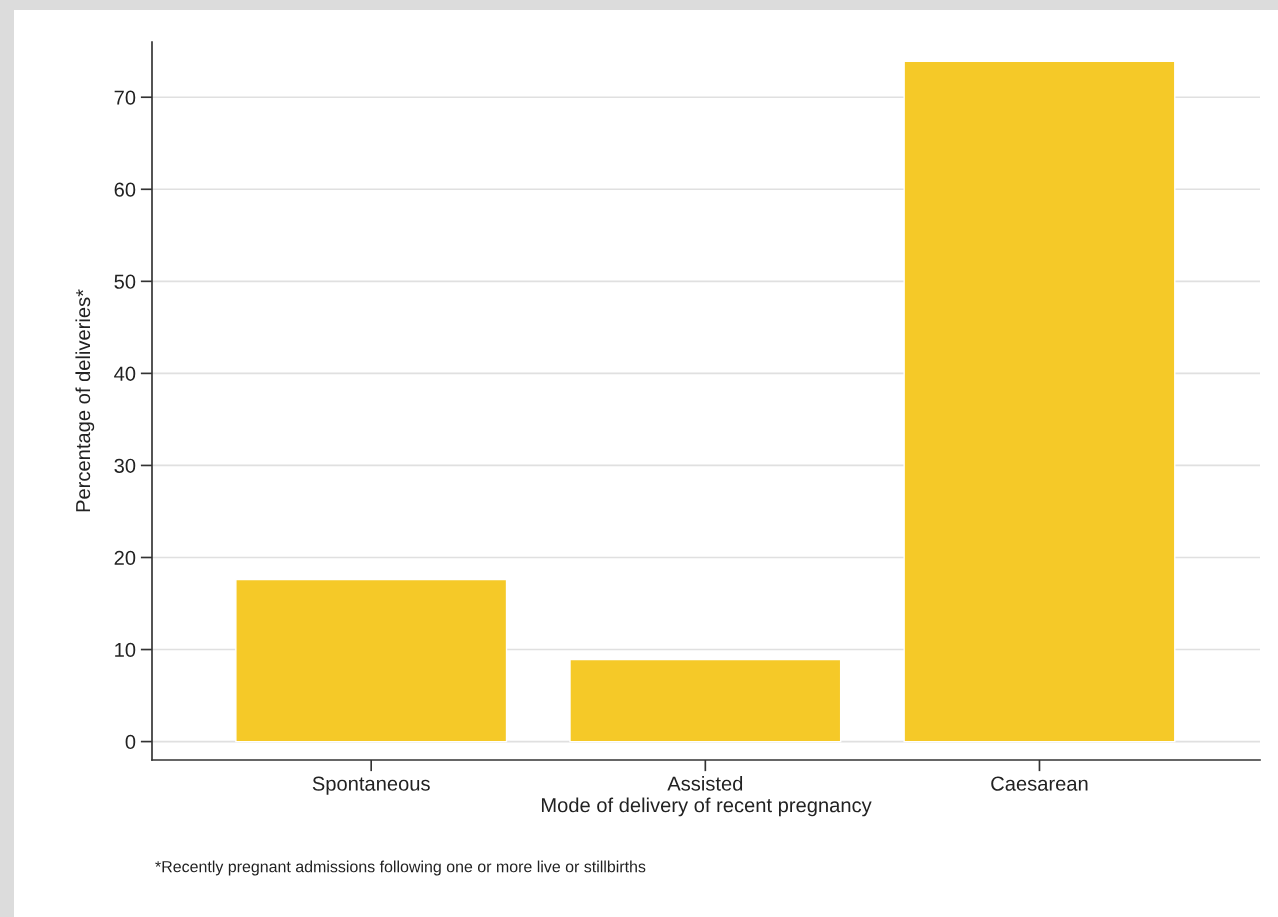 This screenshot has width=1278, height=917. Describe the element at coordinates (371, 785) in the screenshot. I see `x-tick-label: Spontaneous` at that location.